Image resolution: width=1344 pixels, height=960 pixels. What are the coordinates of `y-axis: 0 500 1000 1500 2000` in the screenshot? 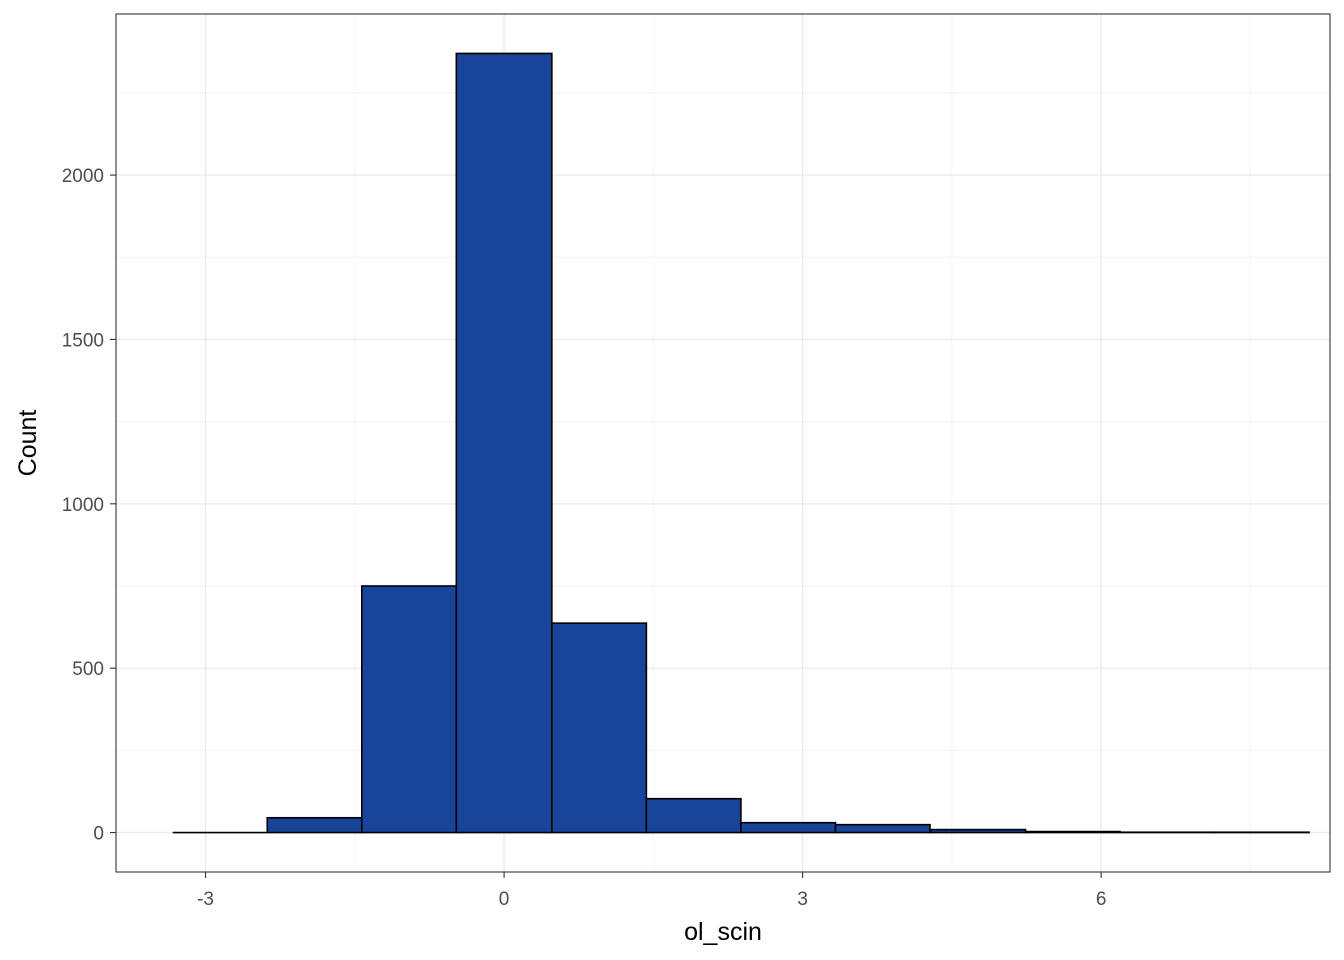 It's located at (89, 505).